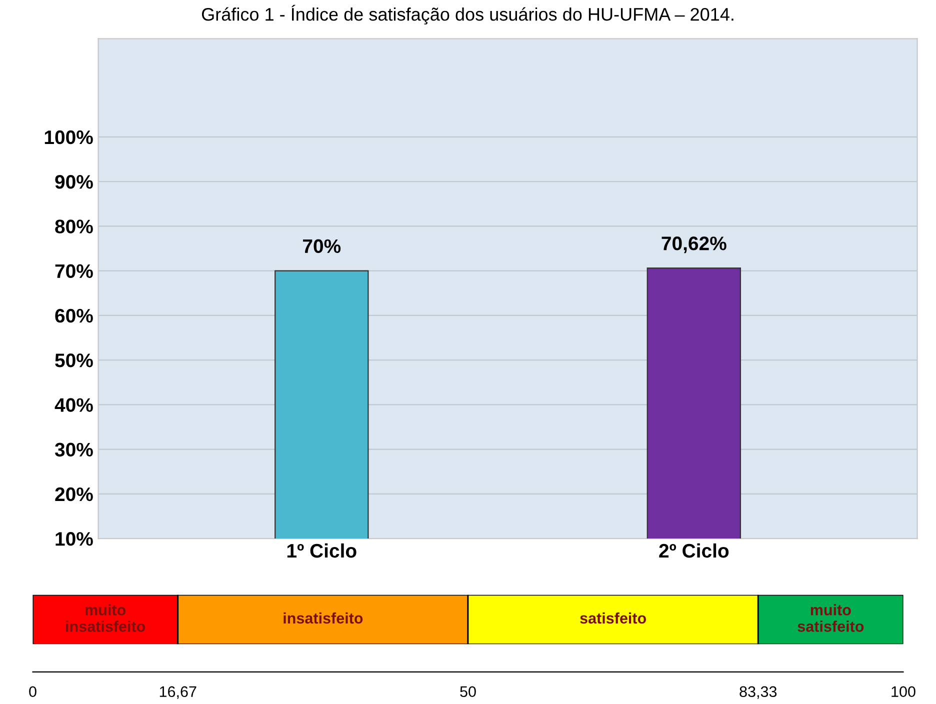  Describe the element at coordinates (74, 182) in the screenshot. I see `y-tick-label: 90%` at that location.